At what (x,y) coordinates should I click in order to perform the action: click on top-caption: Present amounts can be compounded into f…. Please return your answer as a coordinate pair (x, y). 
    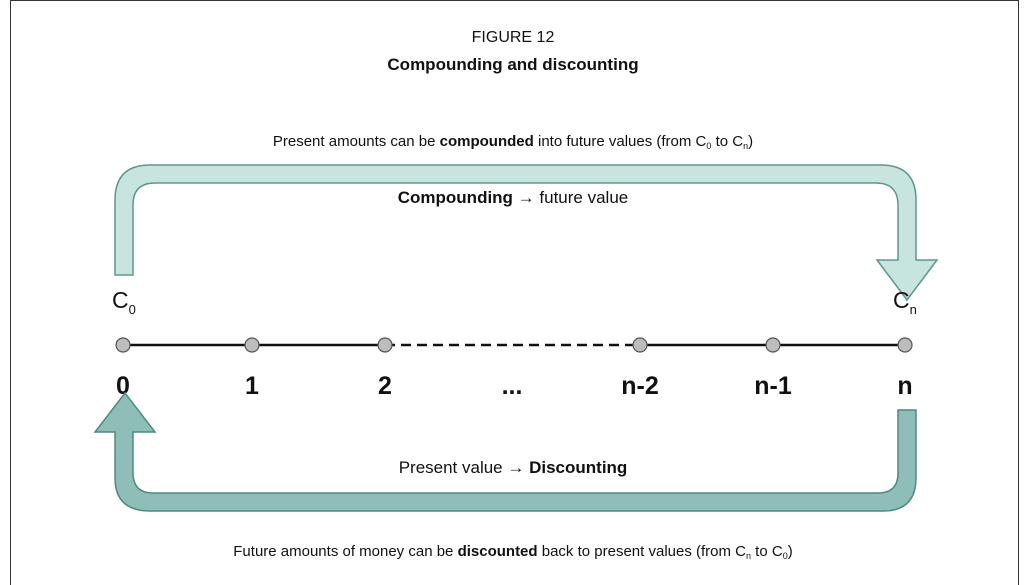
    Looking at the image, I should click on (513, 142).